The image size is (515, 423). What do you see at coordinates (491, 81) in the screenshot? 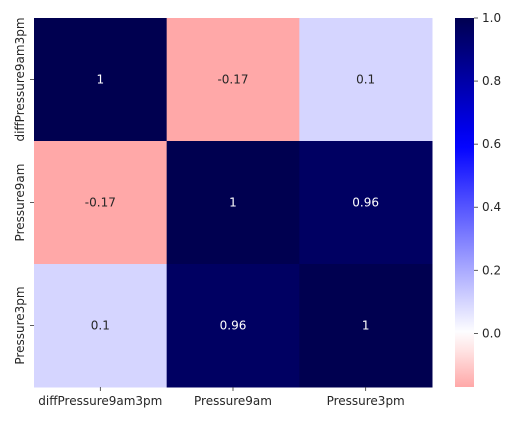
I see `colorbar-tick-label: 0.8` at bounding box center [491, 81].